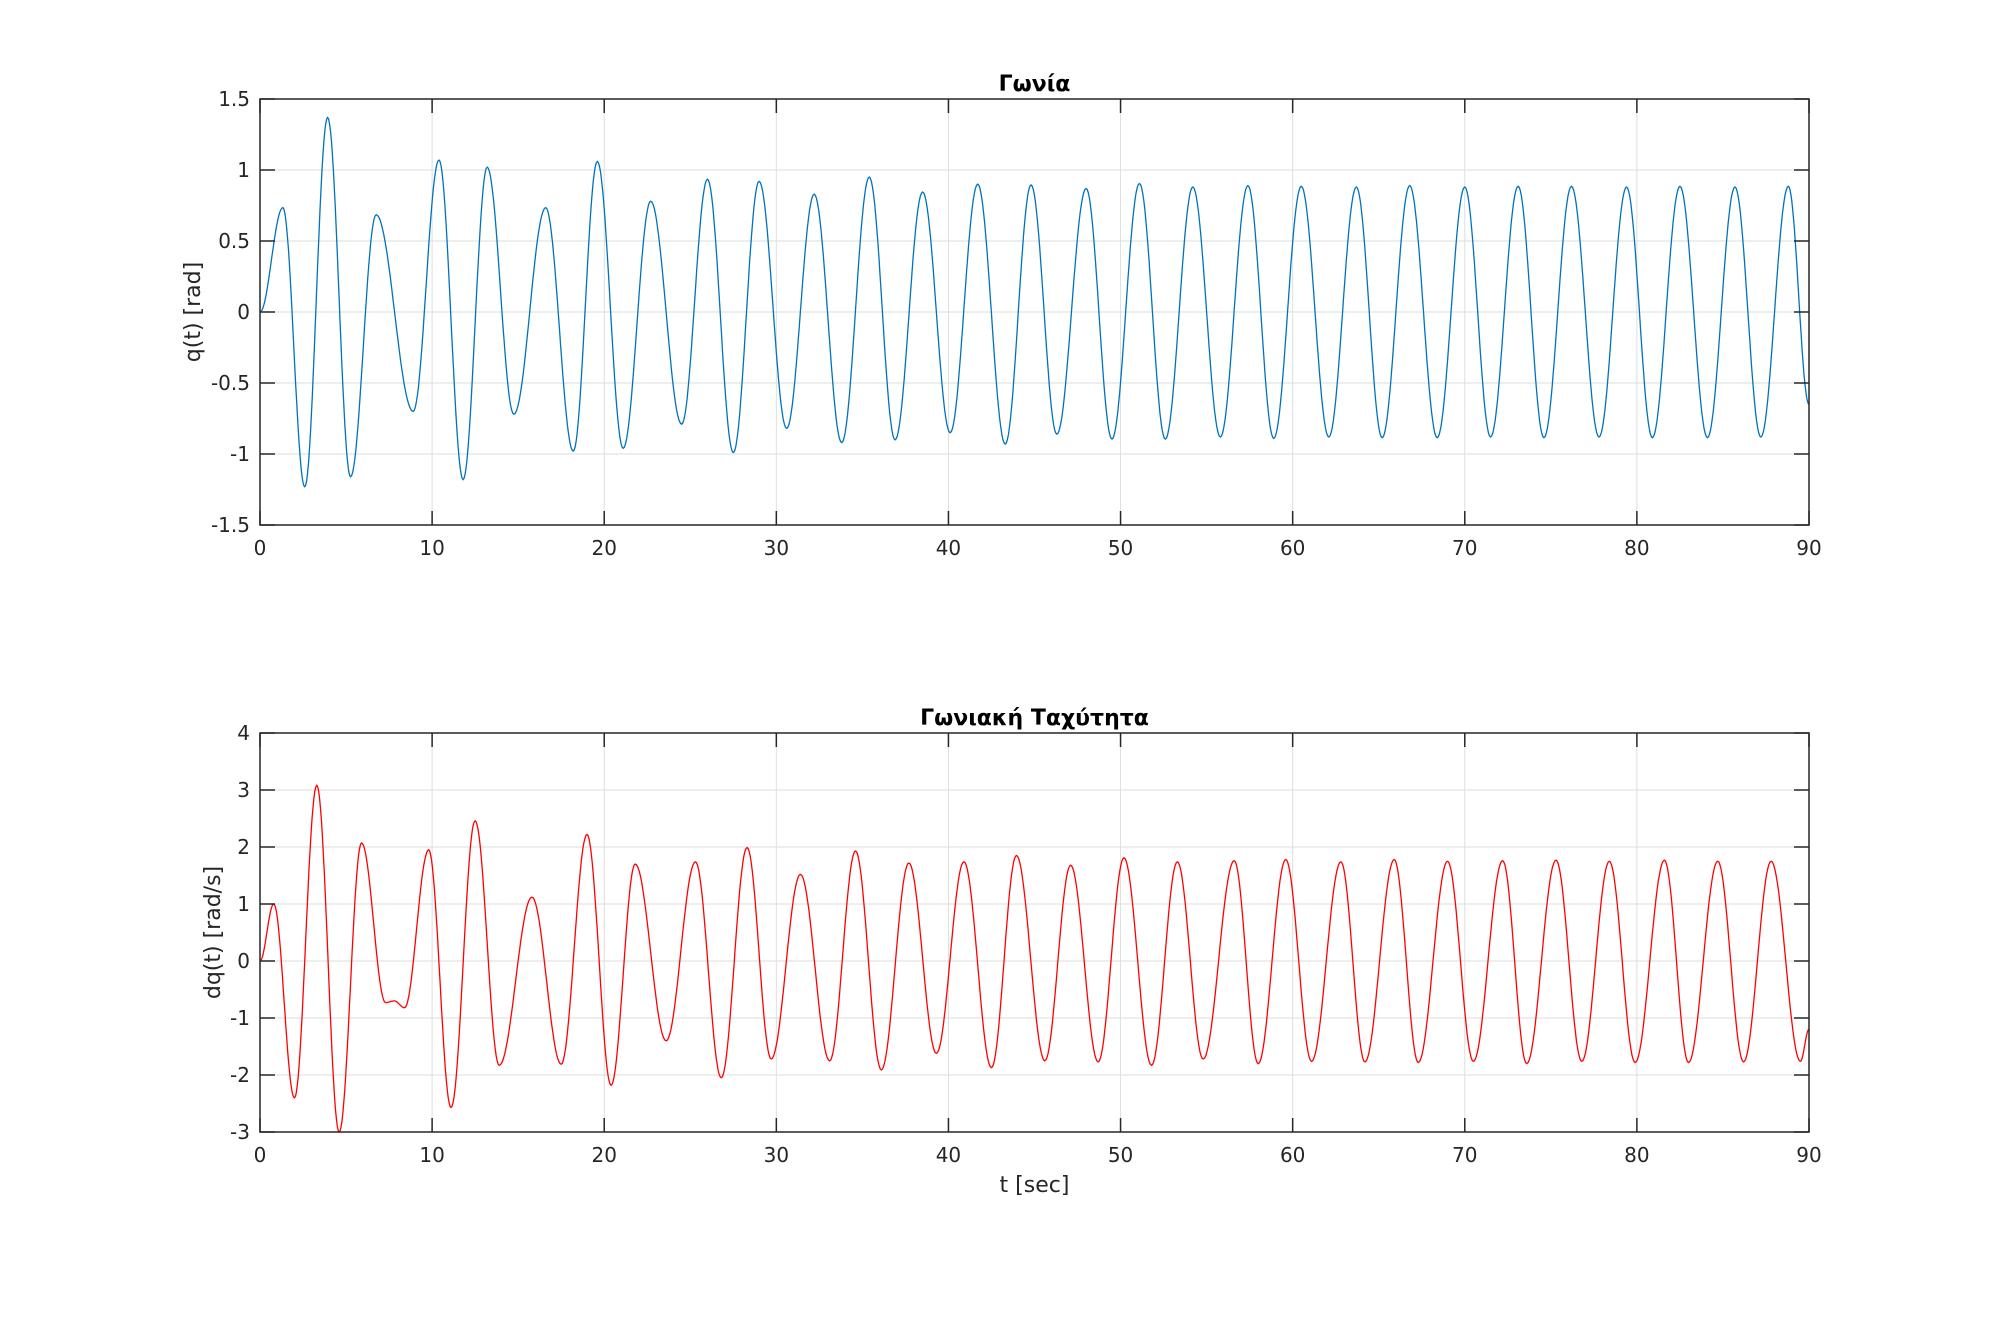 The image size is (2000, 1344). What do you see at coordinates (240, 1132) in the screenshot?
I see `y-tick-label: -3` at bounding box center [240, 1132].